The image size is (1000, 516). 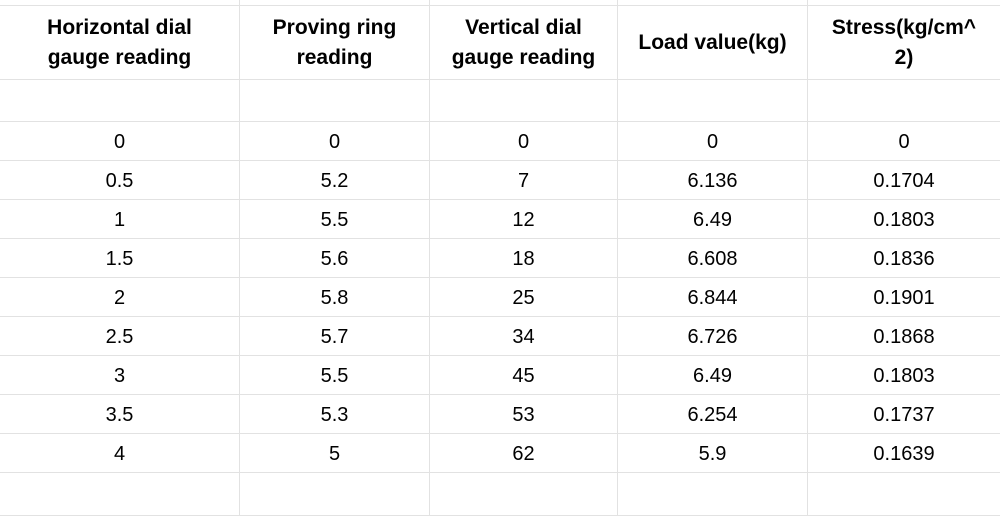 I want to click on column-header-cell: Horizontal dial gauge reading, so click(x=120, y=43).